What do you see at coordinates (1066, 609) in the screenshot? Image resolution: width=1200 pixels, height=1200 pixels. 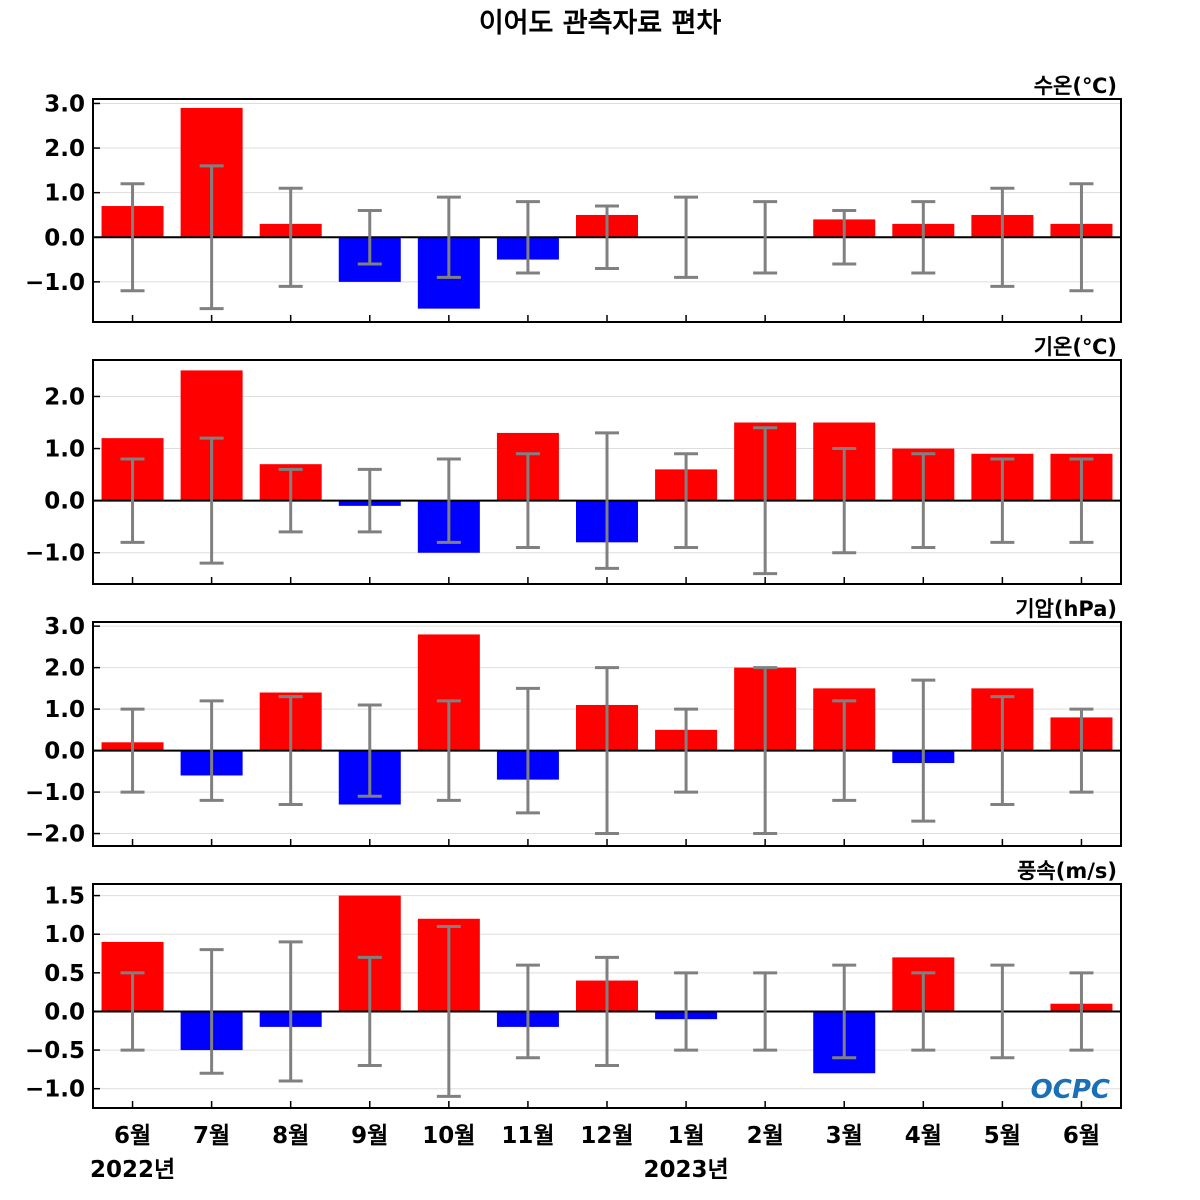 I see `panel-label: 기압(hPa)` at bounding box center [1066, 609].